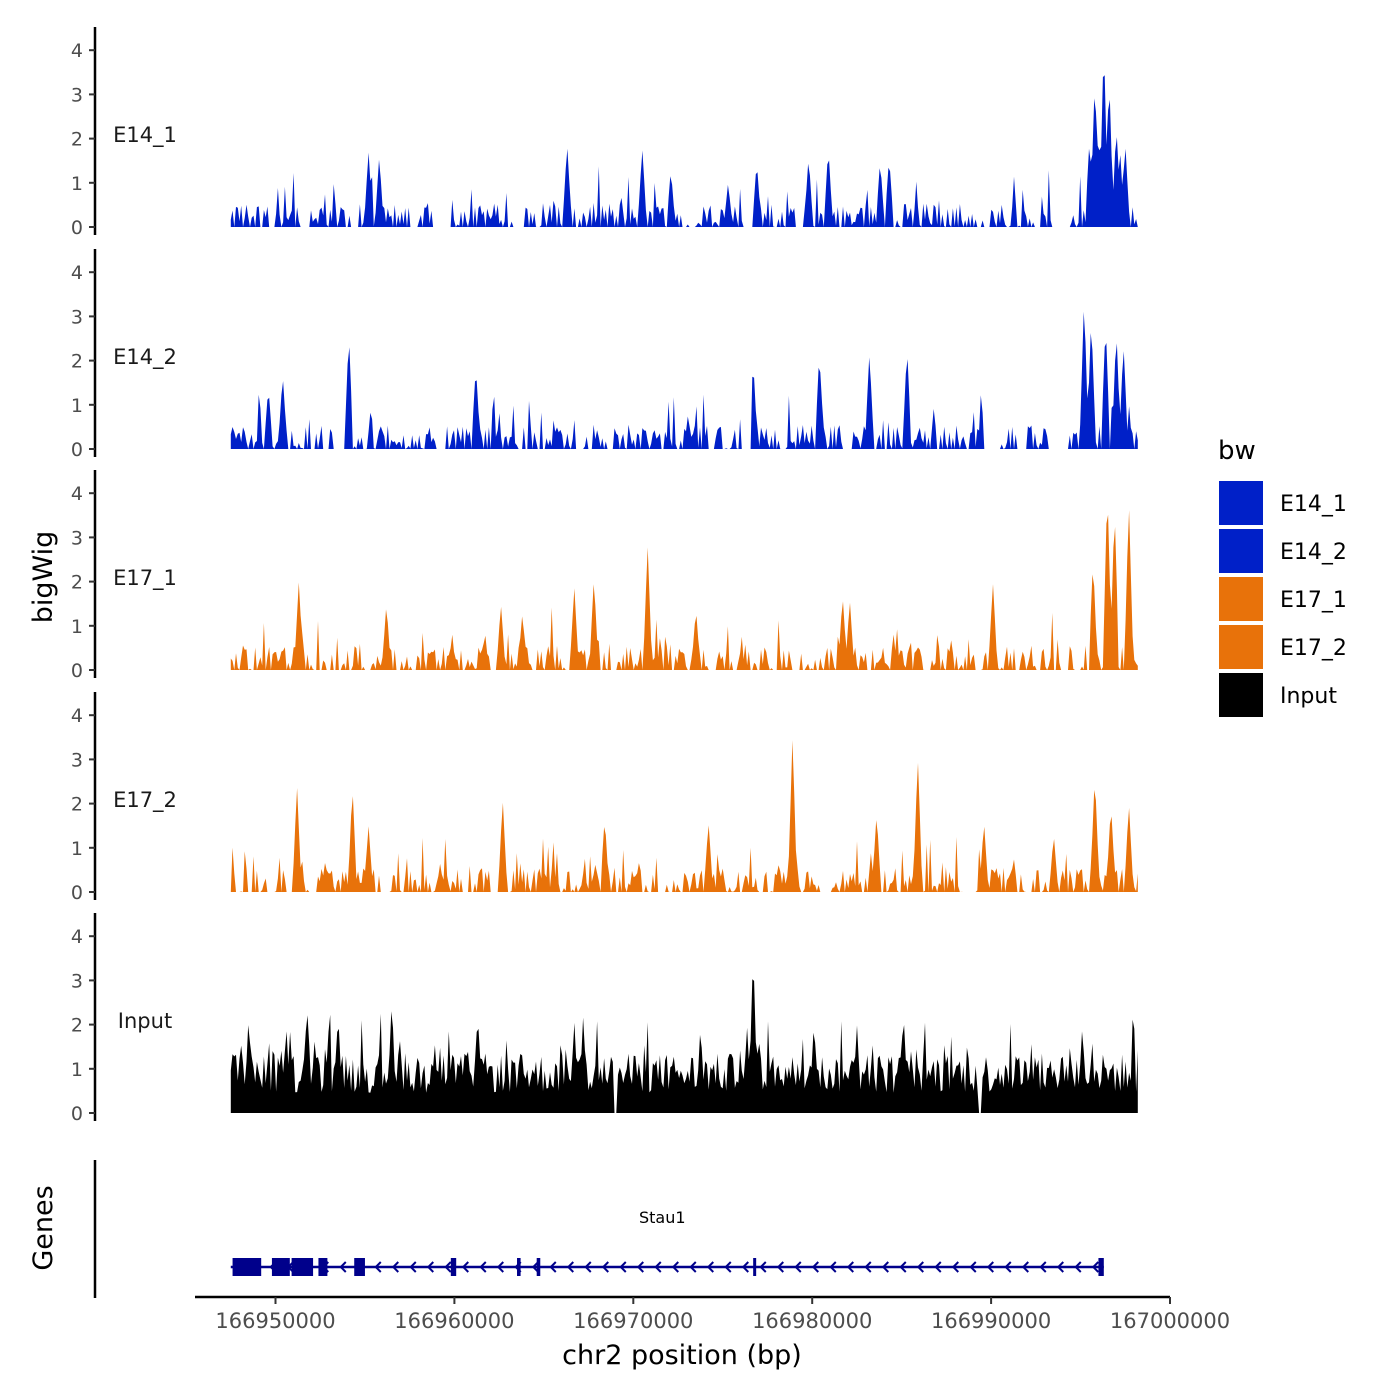 Image resolution: width=1400 pixels, height=1400 pixels. What do you see at coordinates (682, 1355) in the screenshot?
I see `x-axis-title: chr2 position (bp)` at bounding box center [682, 1355].